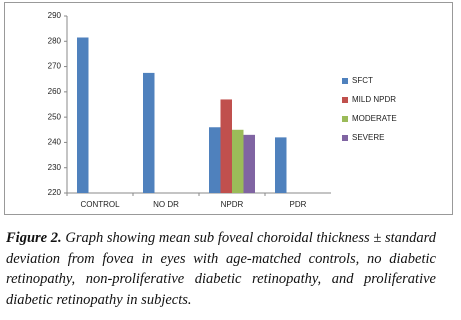 This screenshot has height=320, width=461. I want to click on legend-label: MODERATE, so click(374, 118).